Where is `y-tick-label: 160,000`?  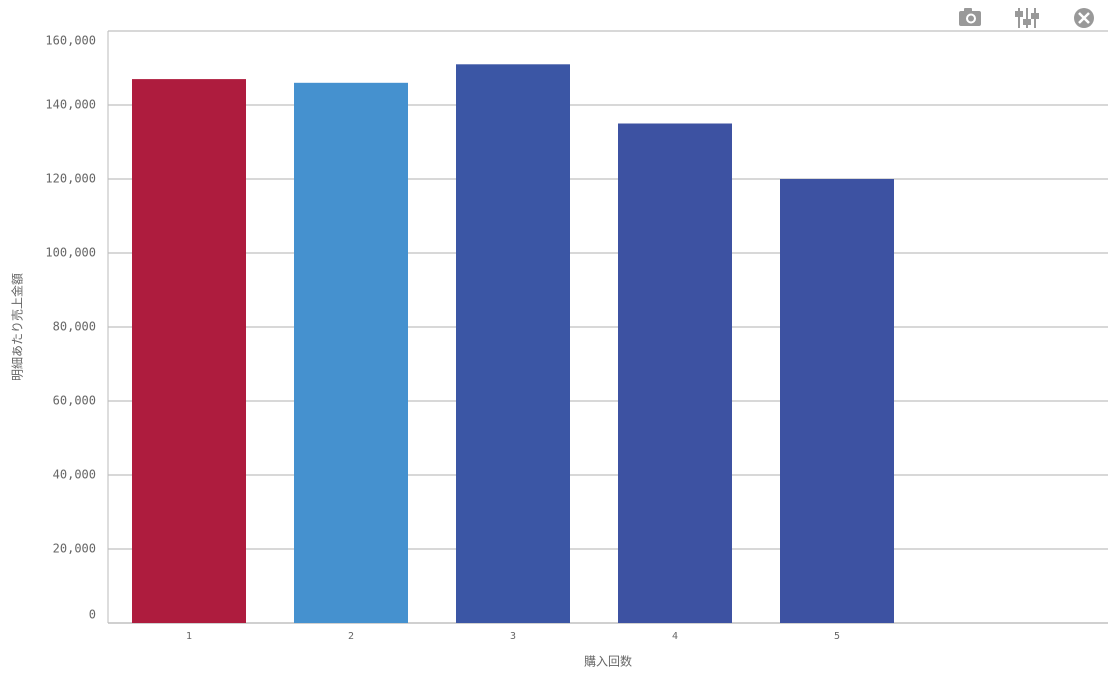 y-tick-label: 160,000 is located at coordinates (70, 41).